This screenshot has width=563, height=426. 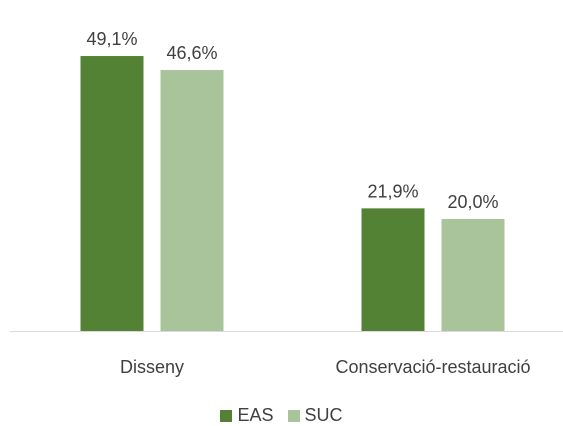 What do you see at coordinates (191, 53) in the screenshot?
I see `data-label-suc-0: 46,6%` at bounding box center [191, 53].